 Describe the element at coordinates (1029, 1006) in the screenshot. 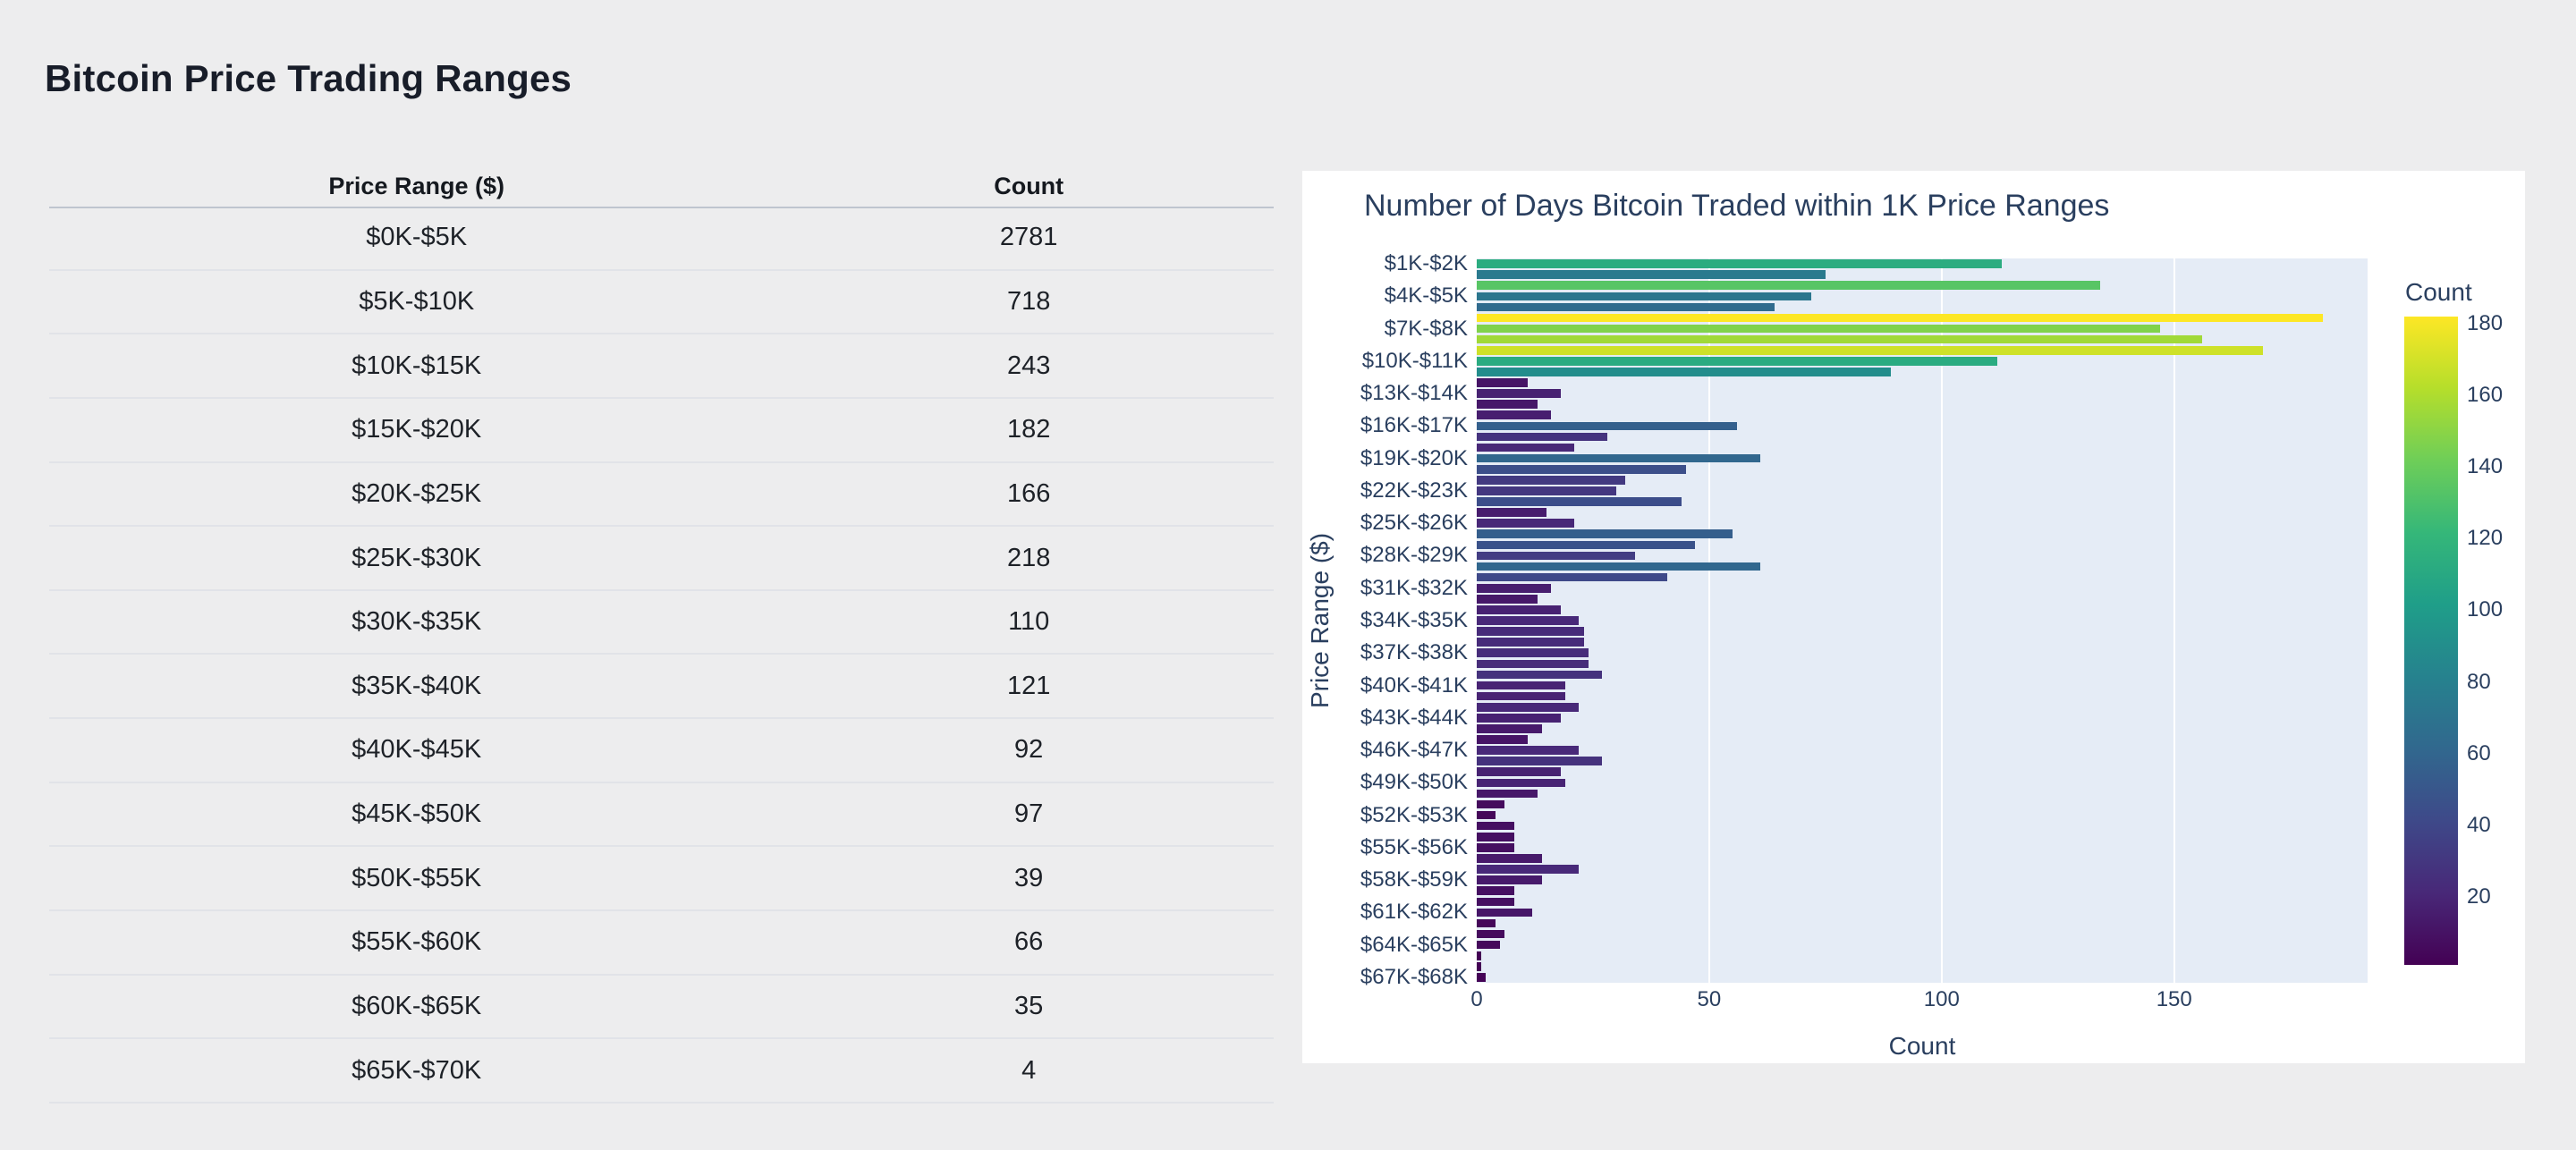

I see `count-cell: 35` at that location.